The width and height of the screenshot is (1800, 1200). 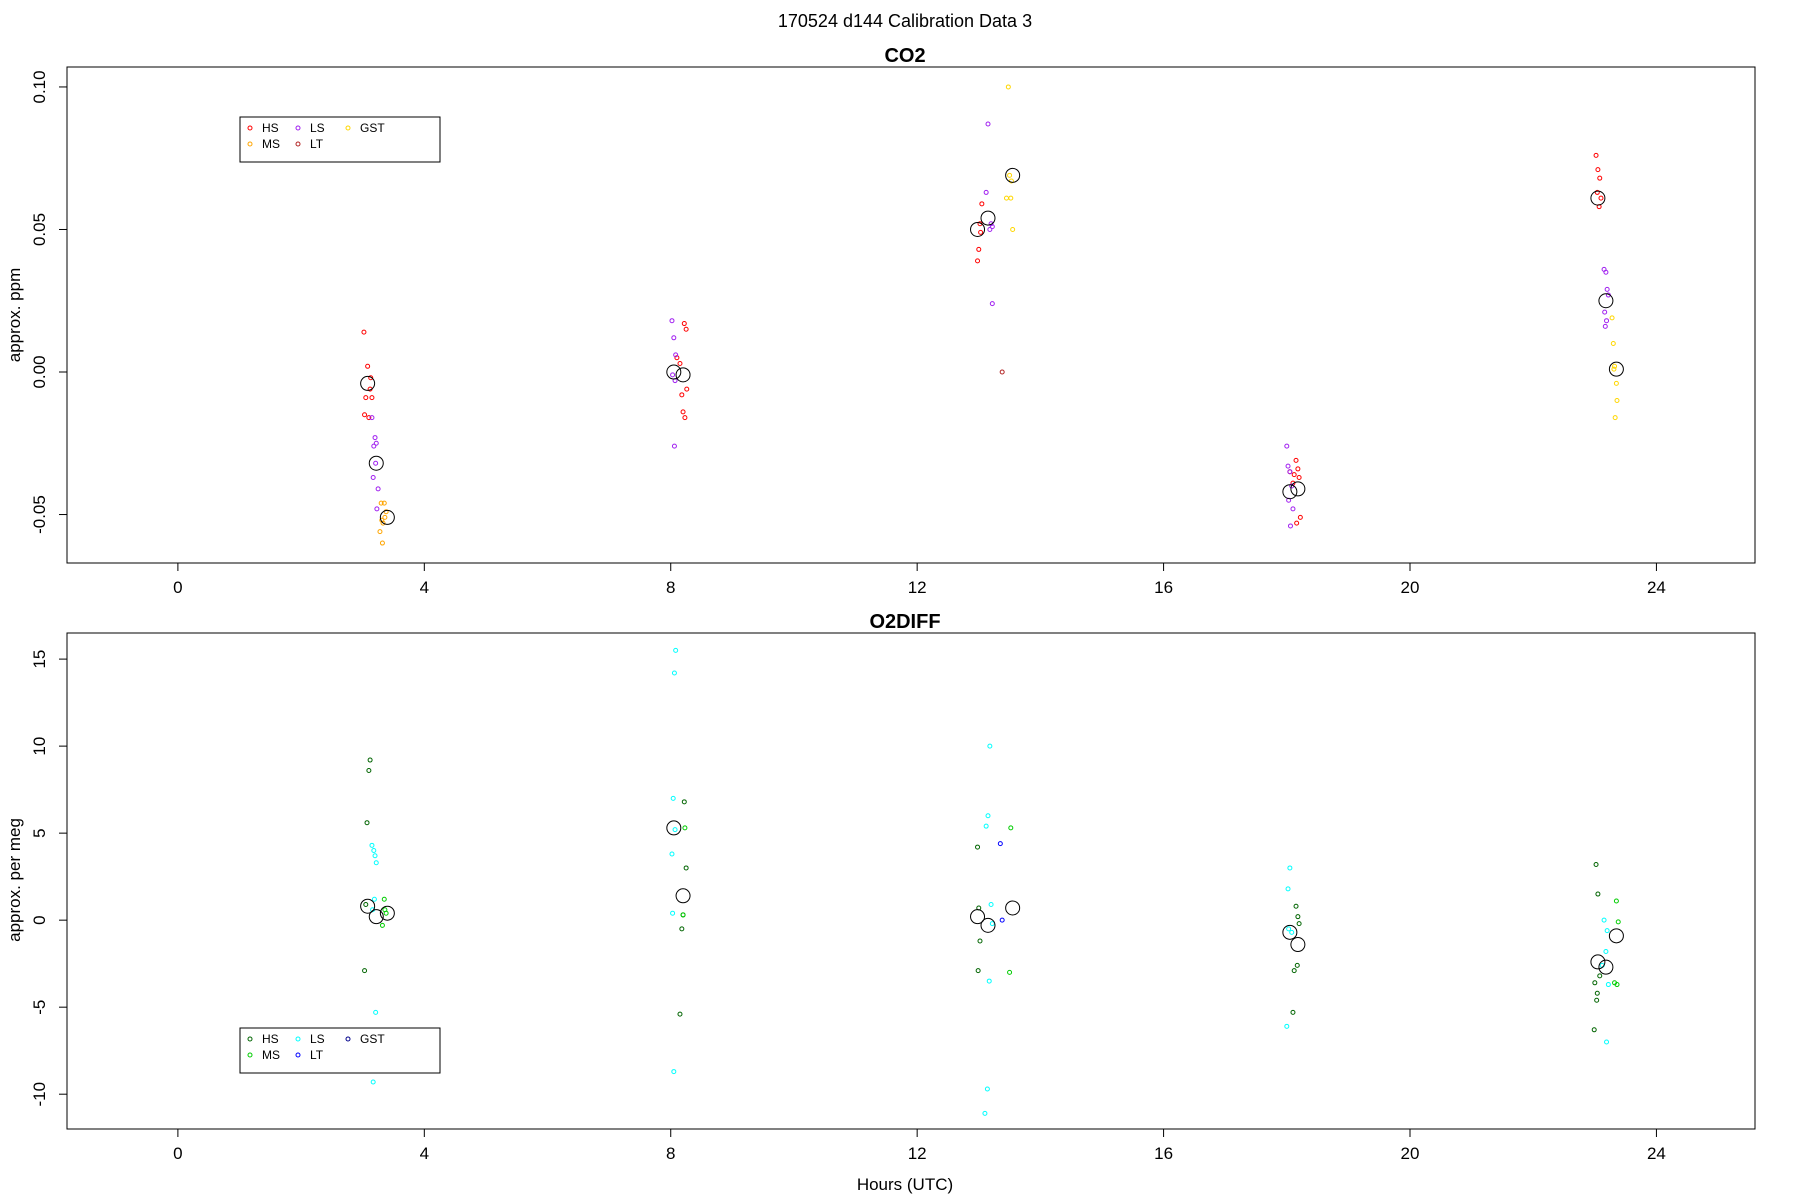 What do you see at coordinates (372, 1039) in the screenshot?
I see `o2diff-legend-label-gst: GST` at bounding box center [372, 1039].